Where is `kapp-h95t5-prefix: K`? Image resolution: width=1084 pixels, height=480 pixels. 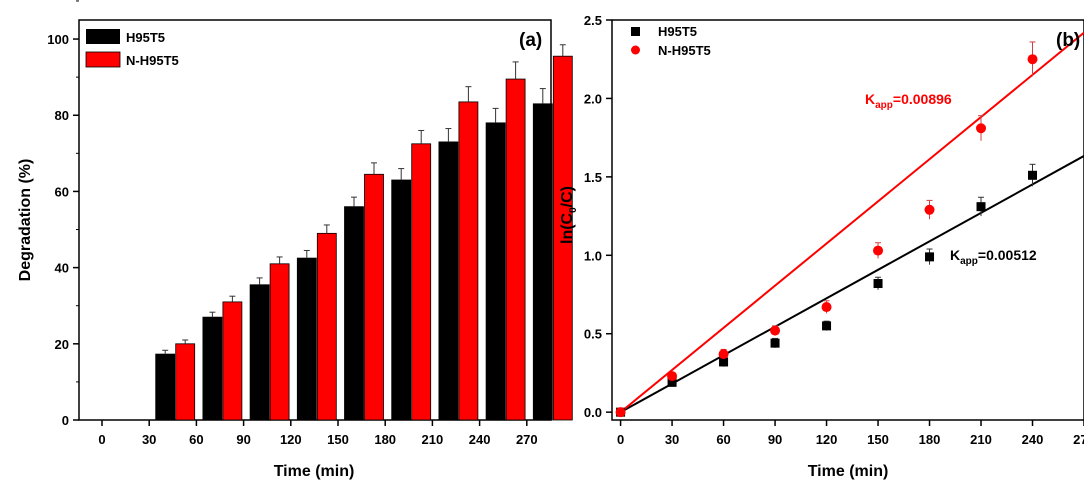
kapp-h95t5-prefix: K is located at coordinates (955, 255).